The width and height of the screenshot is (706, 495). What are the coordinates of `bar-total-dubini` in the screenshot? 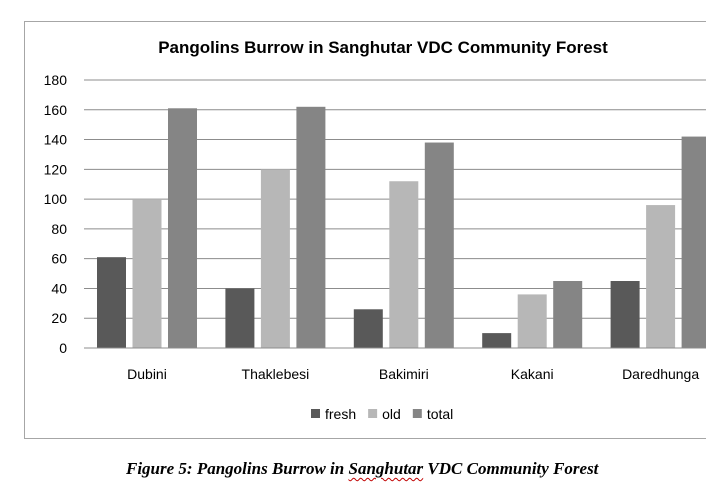 It's located at (182, 228).